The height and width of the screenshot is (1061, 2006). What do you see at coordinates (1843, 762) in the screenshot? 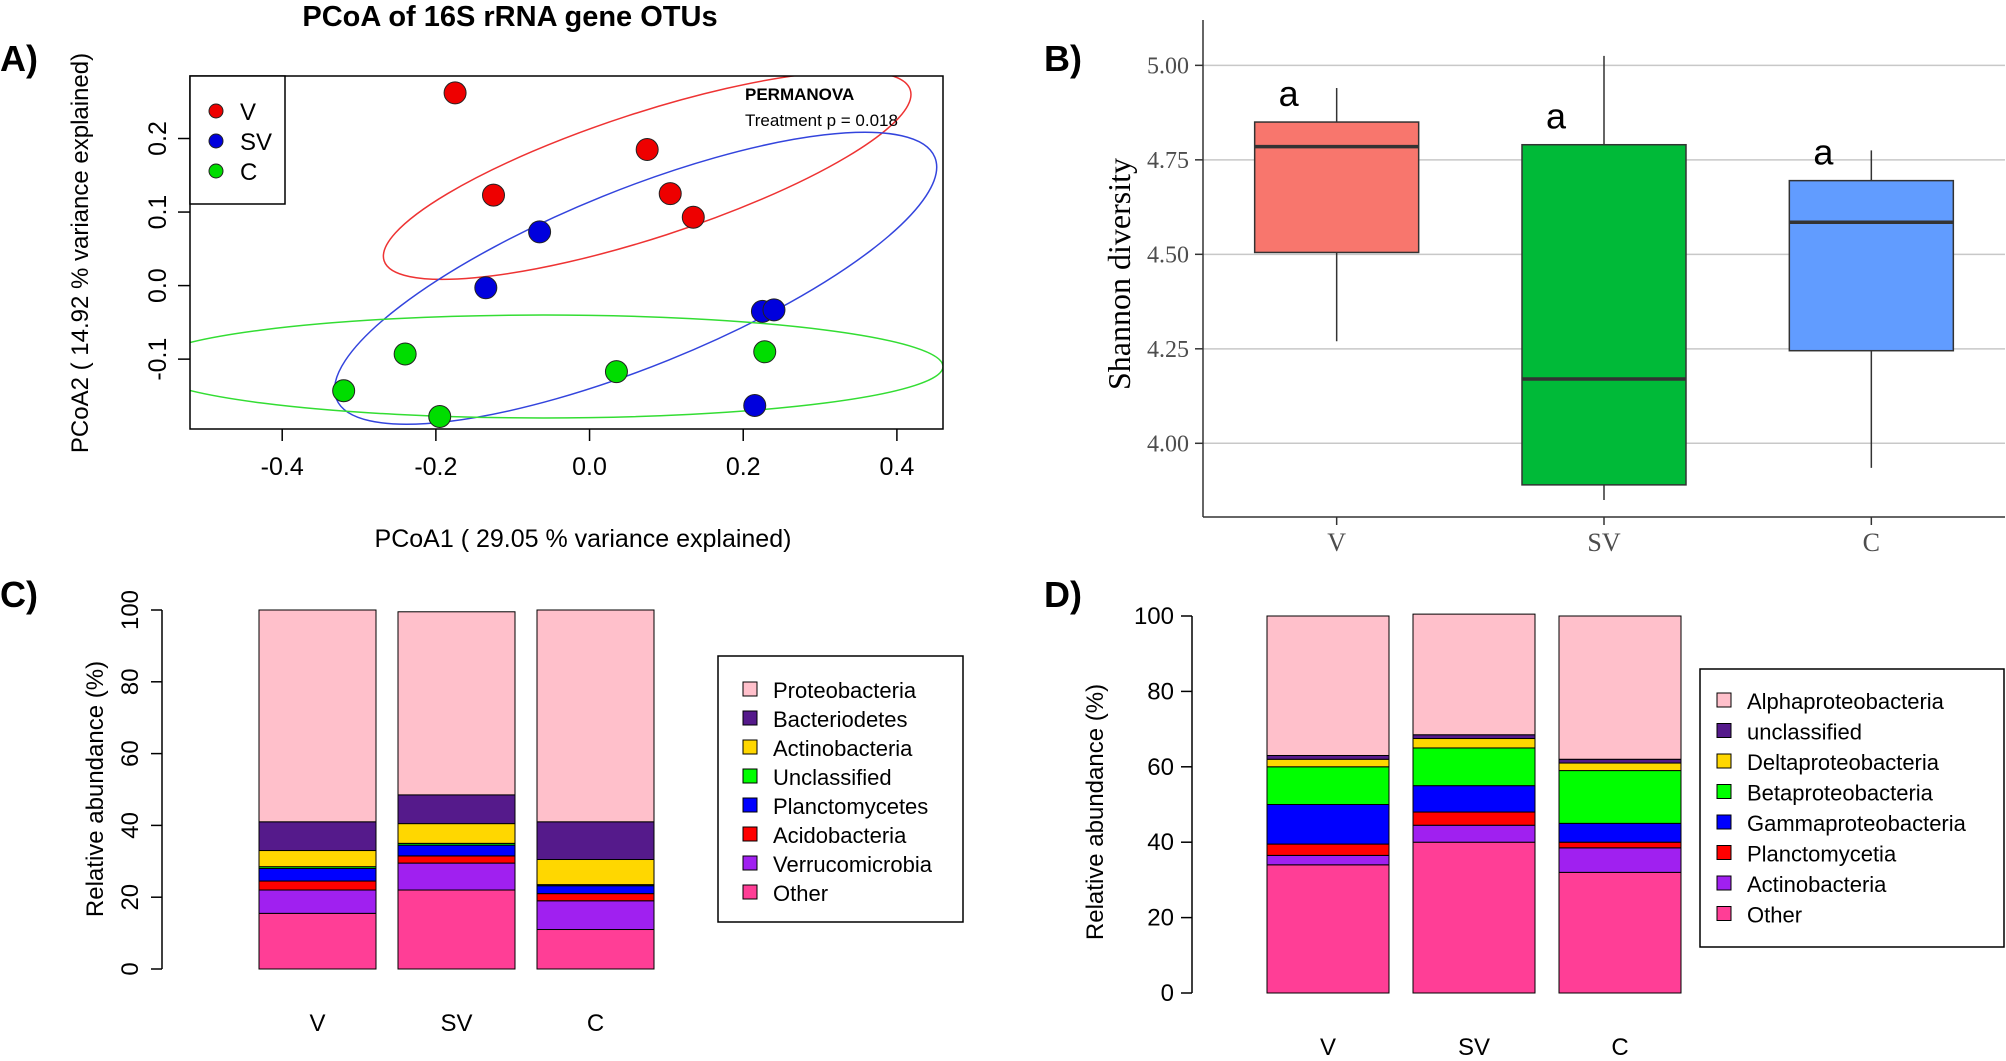
I see `legend-label-deltaproteobacteria: Deltaproteobacteria` at bounding box center [1843, 762].